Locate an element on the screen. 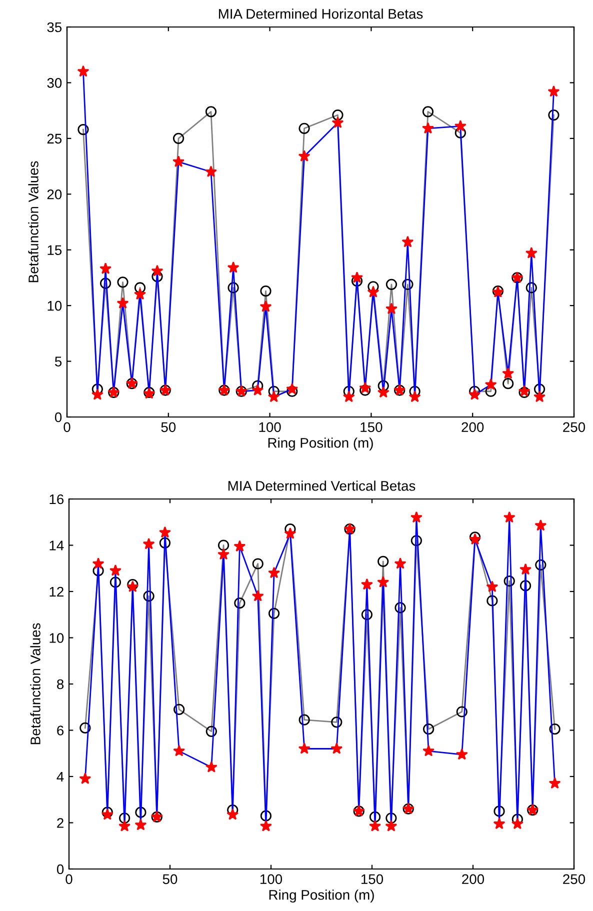 The width and height of the screenshot is (593, 911). y-tick-label: 15 is located at coordinates (55, 250).